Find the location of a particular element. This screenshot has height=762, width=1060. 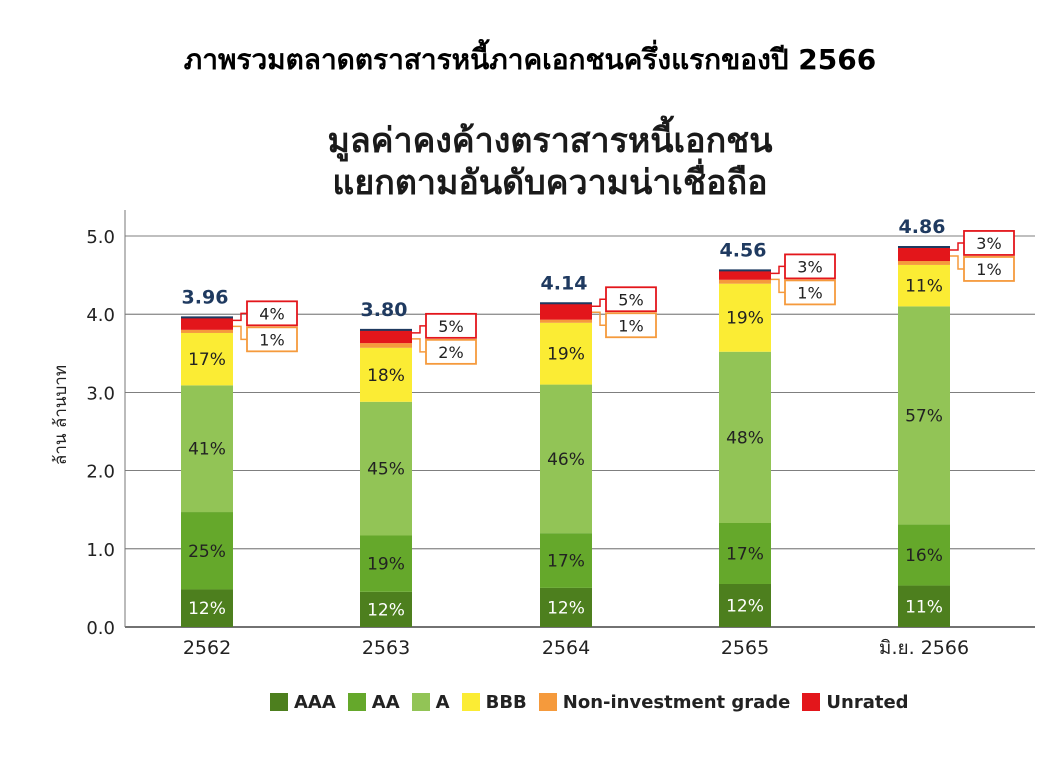

data-label: 16% is located at coordinates (924, 556).